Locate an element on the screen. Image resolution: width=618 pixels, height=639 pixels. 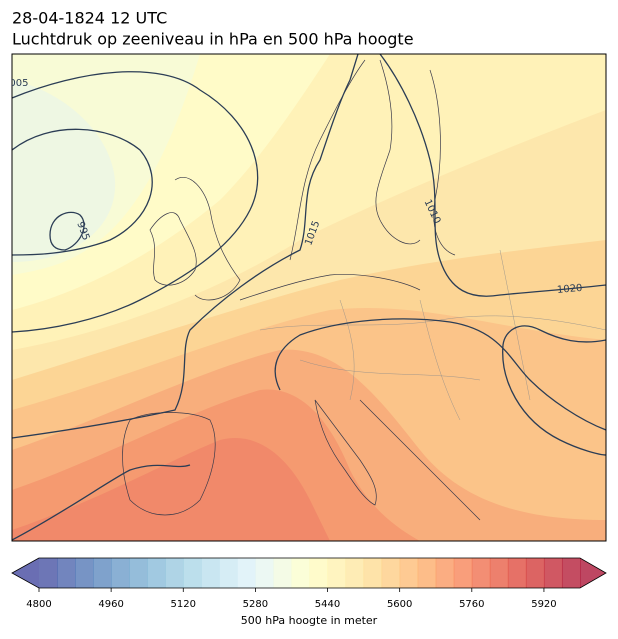
contour-label: 1005 is located at coordinates (15, 83).